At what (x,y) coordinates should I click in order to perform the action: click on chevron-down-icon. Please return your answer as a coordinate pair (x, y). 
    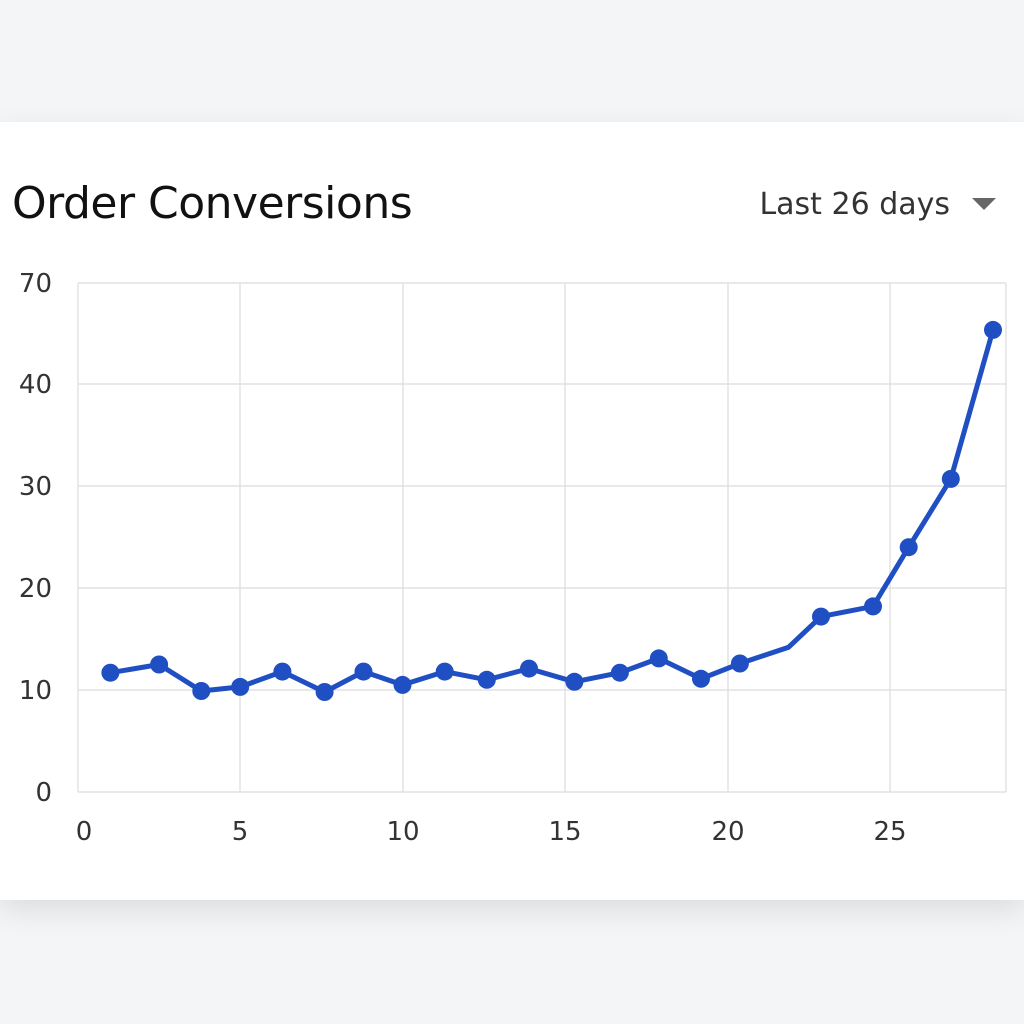
    Looking at the image, I should click on (984, 204).